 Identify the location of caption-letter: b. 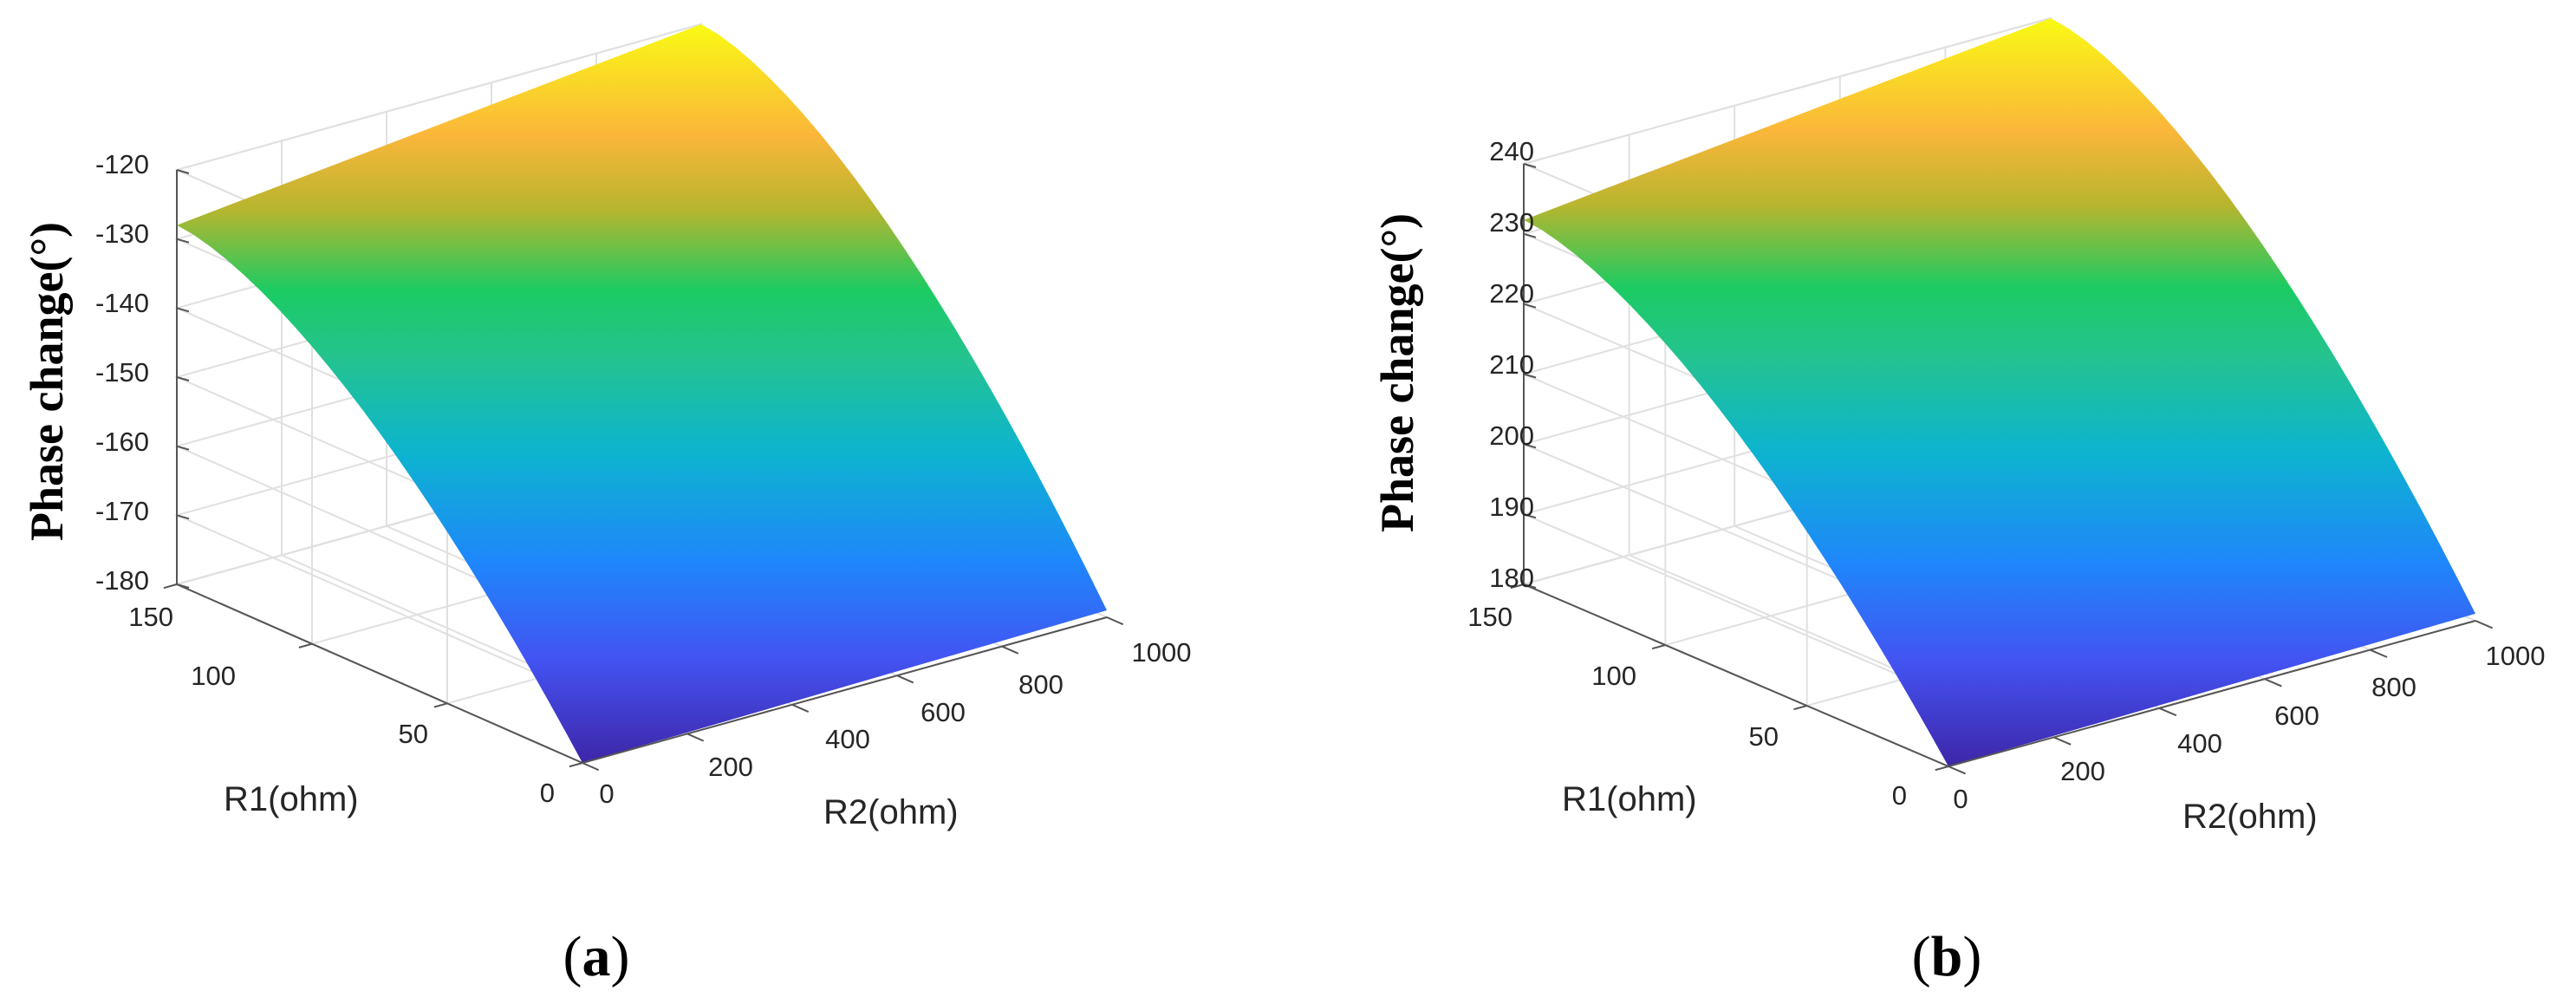
(1947, 956).